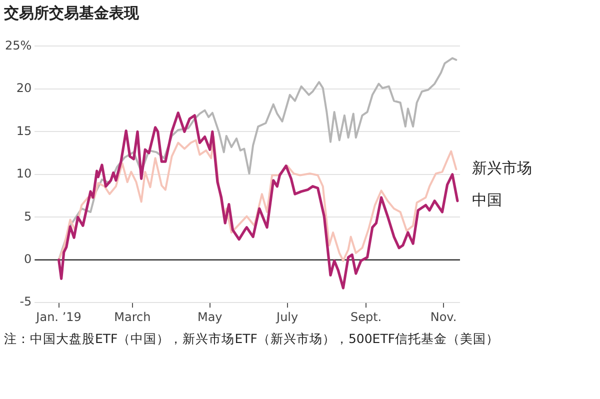 The height and width of the screenshot is (399, 600). What do you see at coordinates (18, 45) in the screenshot?
I see `y-tick-label: 25%` at bounding box center [18, 45].